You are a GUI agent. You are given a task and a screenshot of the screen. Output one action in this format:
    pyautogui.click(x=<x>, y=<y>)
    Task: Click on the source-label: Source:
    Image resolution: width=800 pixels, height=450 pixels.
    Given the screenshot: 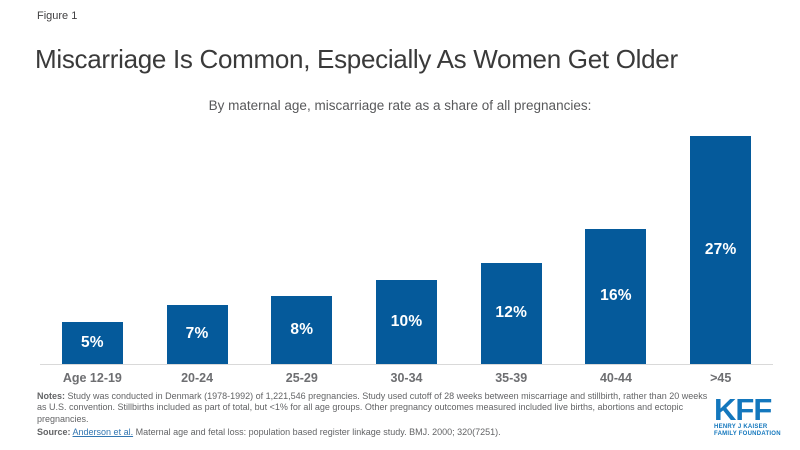 What is the action you would take?
    pyautogui.click(x=54, y=432)
    